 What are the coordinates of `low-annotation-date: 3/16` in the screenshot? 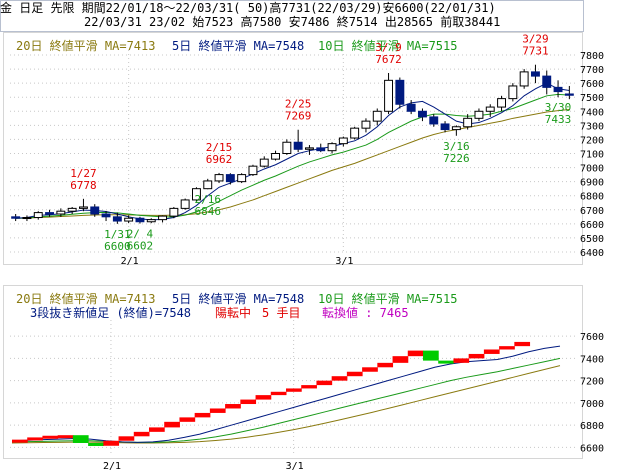 It's located at (456, 146).